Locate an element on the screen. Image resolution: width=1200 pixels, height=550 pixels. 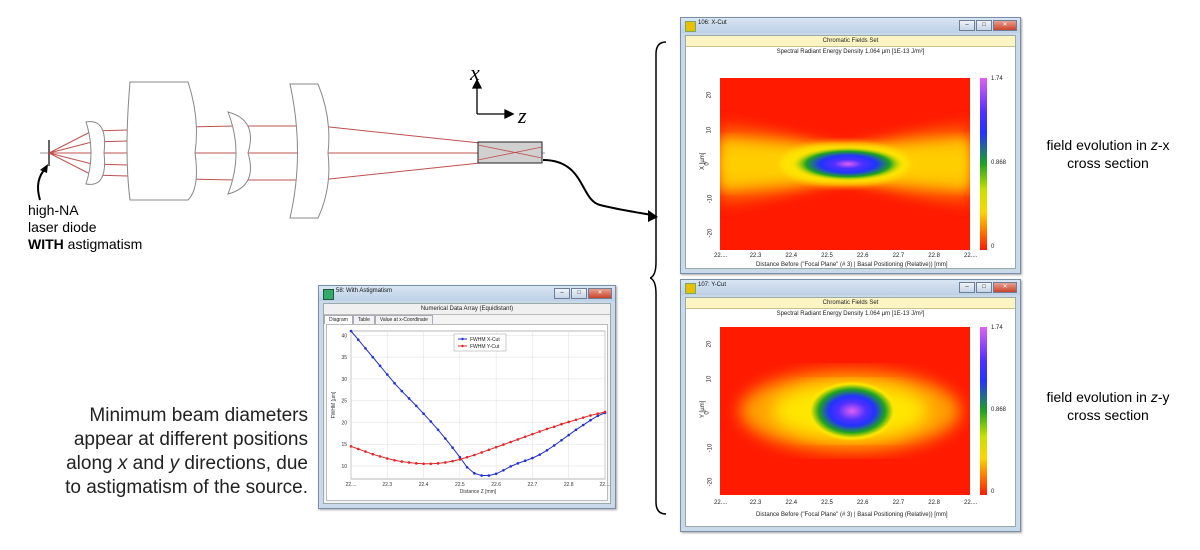
tab-table: Table is located at coordinates (363, 319).